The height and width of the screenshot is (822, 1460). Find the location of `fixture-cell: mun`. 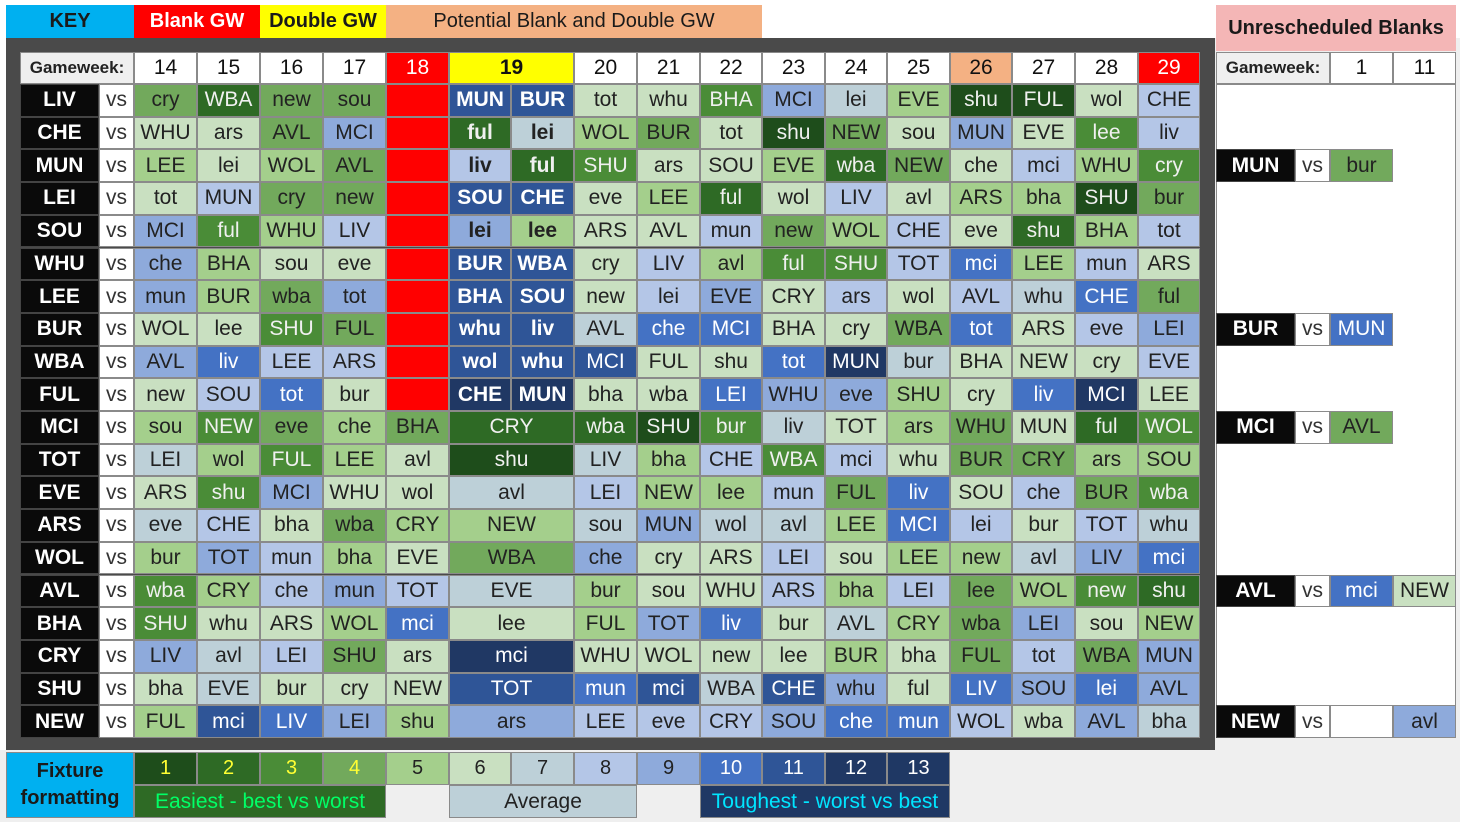

fixture-cell: mun is located at coordinates (918, 721).